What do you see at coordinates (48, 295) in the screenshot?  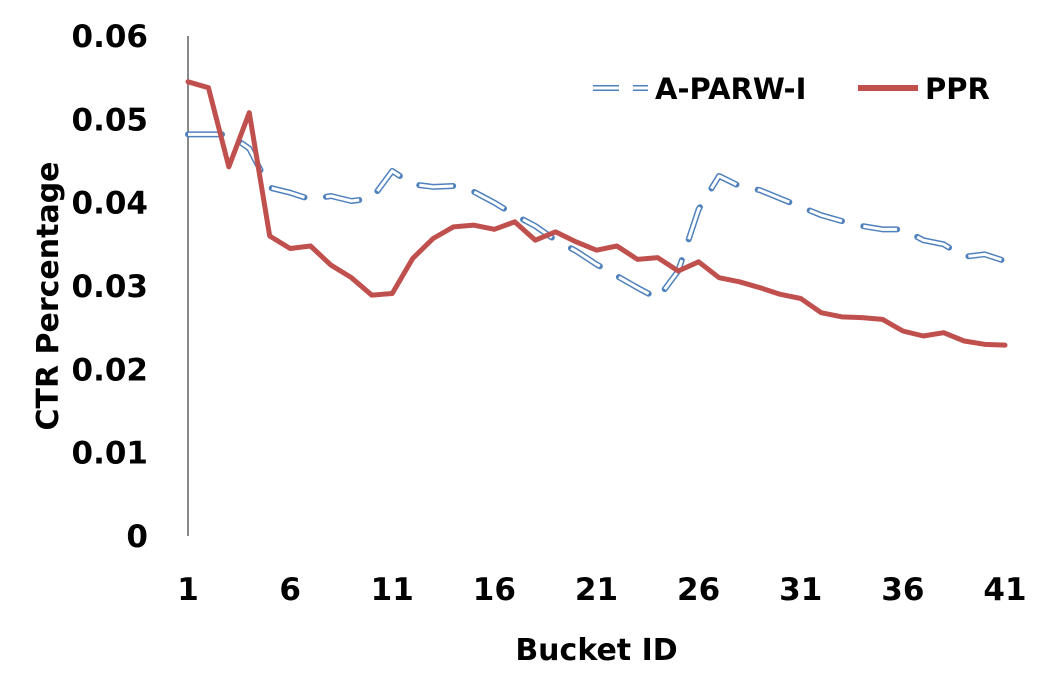 I see `y-axis-title: CTR Percentage` at bounding box center [48, 295].